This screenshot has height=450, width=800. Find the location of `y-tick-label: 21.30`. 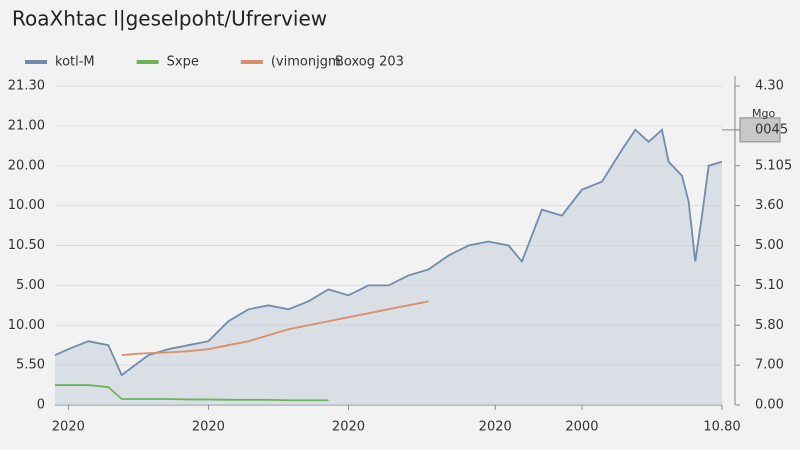

y-tick-label: 21.30 is located at coordinates (26, 86).